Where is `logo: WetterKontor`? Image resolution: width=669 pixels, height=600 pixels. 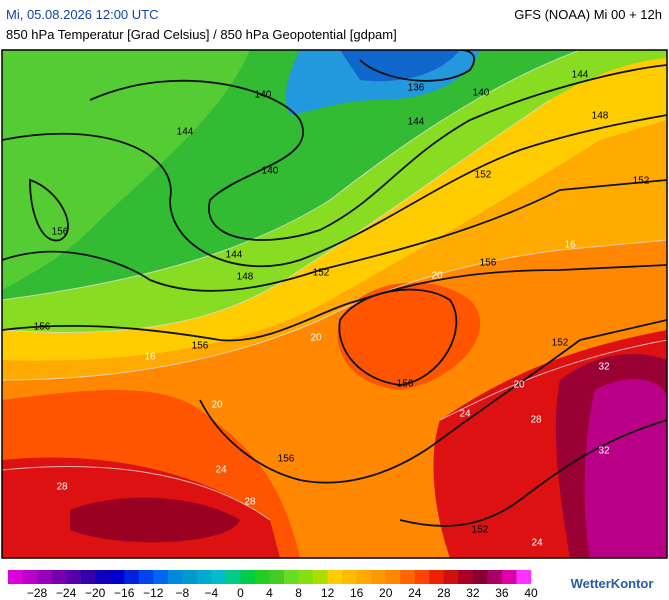 logo: WetterKontor is located at coordinates (612, 583).